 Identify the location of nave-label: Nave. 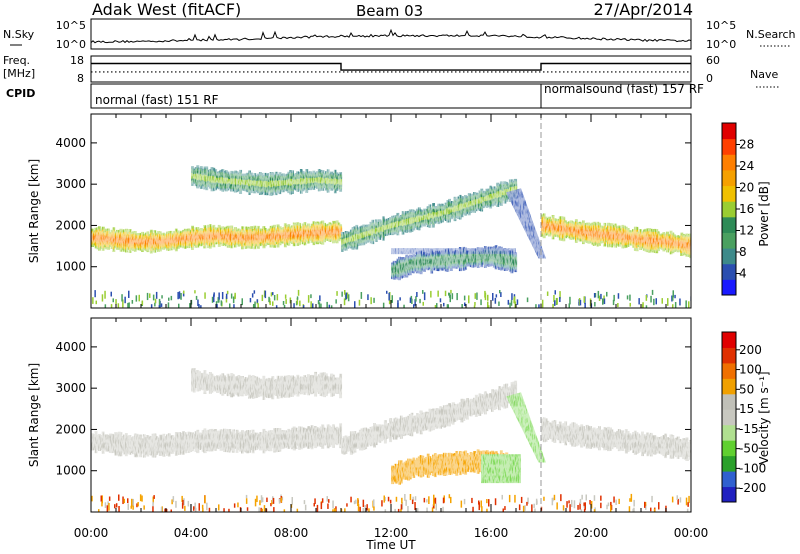
(764, 74).